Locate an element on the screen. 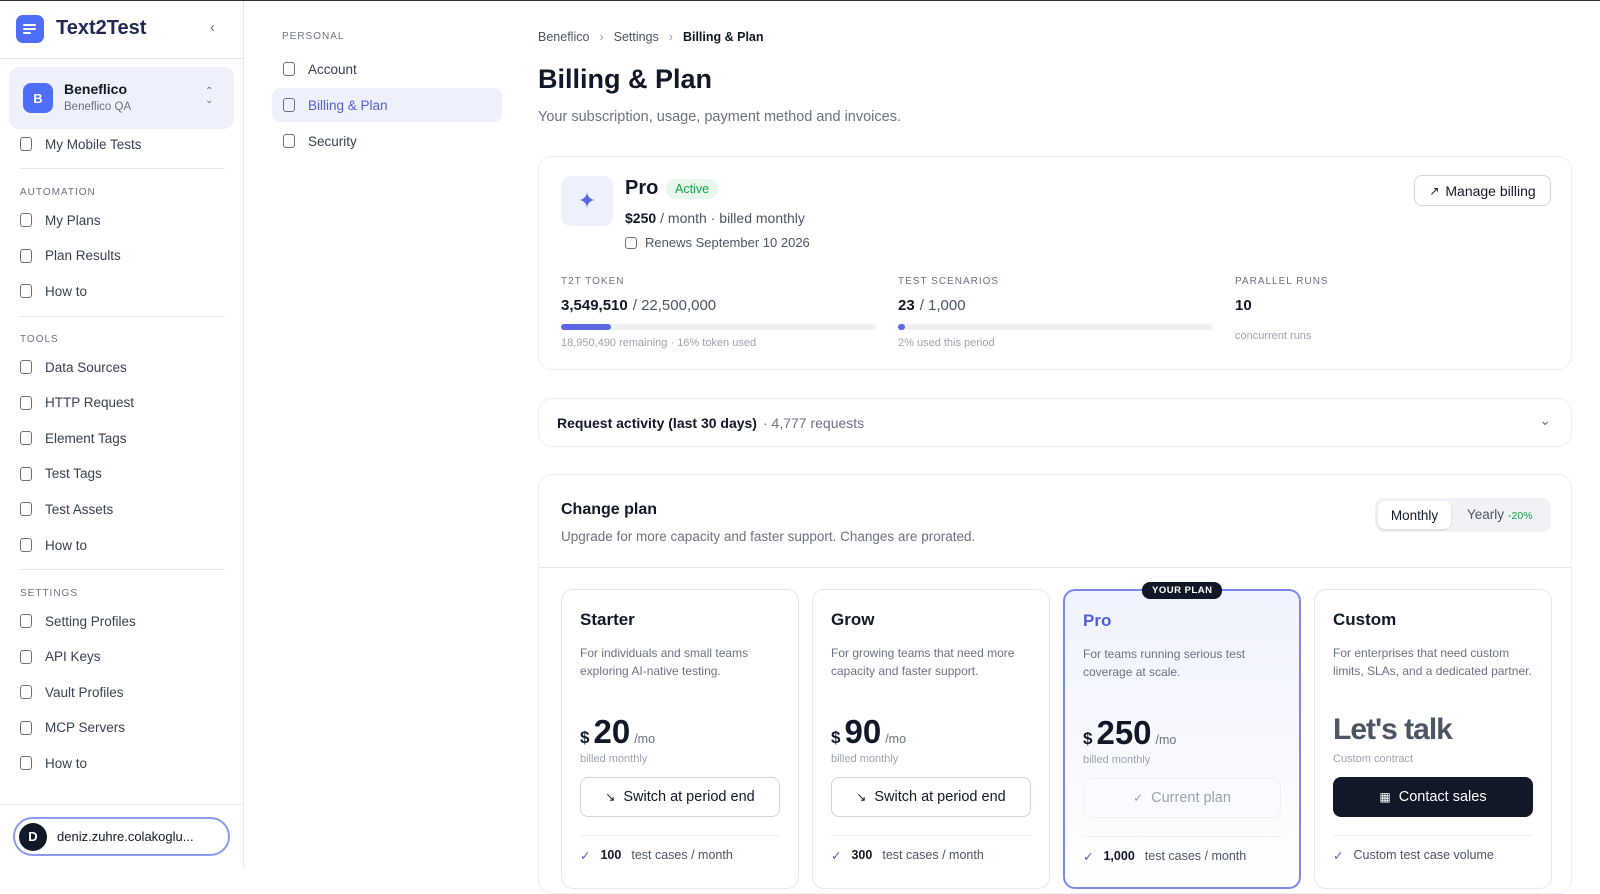  usage-value: 23/ 1,000 is located at coordinates (1058, 305).